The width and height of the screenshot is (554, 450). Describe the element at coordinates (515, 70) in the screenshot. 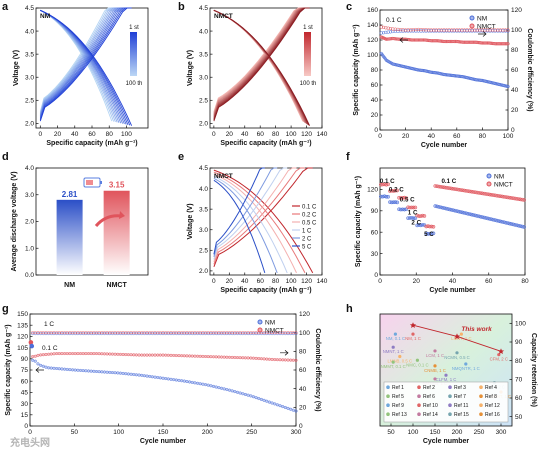

I see `y2-tick-label: 60` at that location.